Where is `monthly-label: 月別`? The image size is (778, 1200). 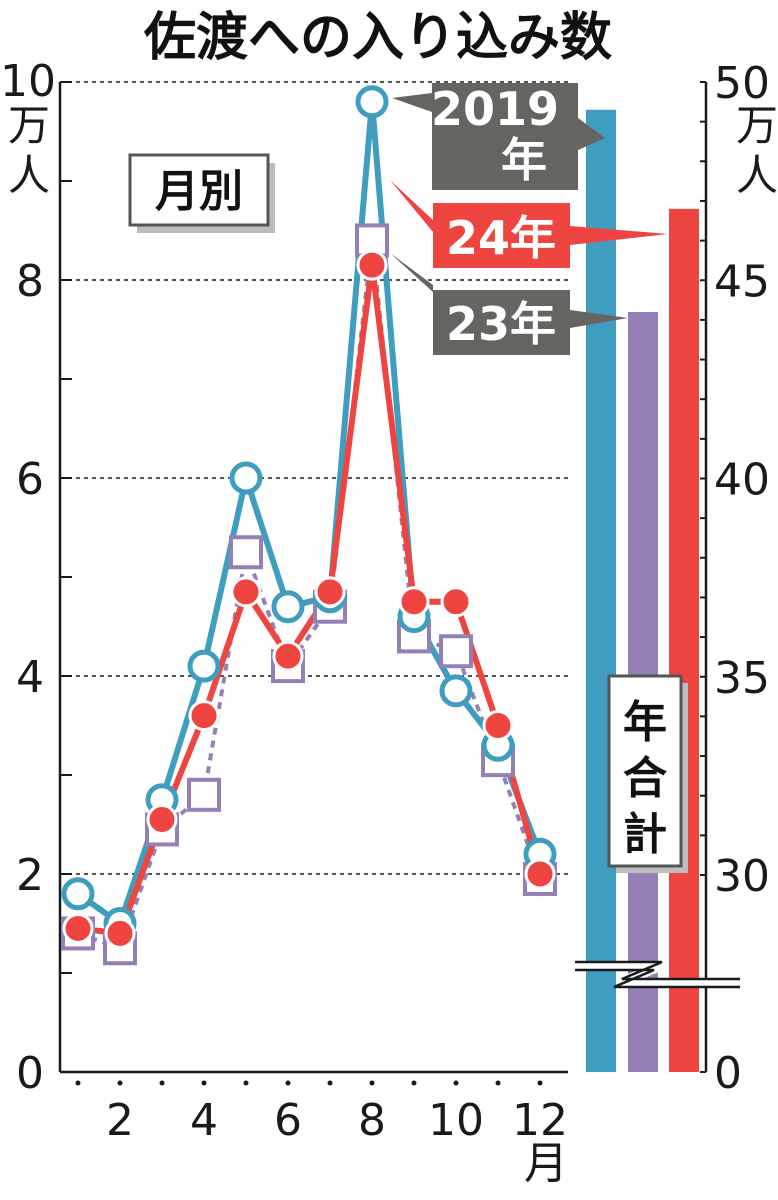
monthly-label: 月別 is located at coordinates (199, 191).